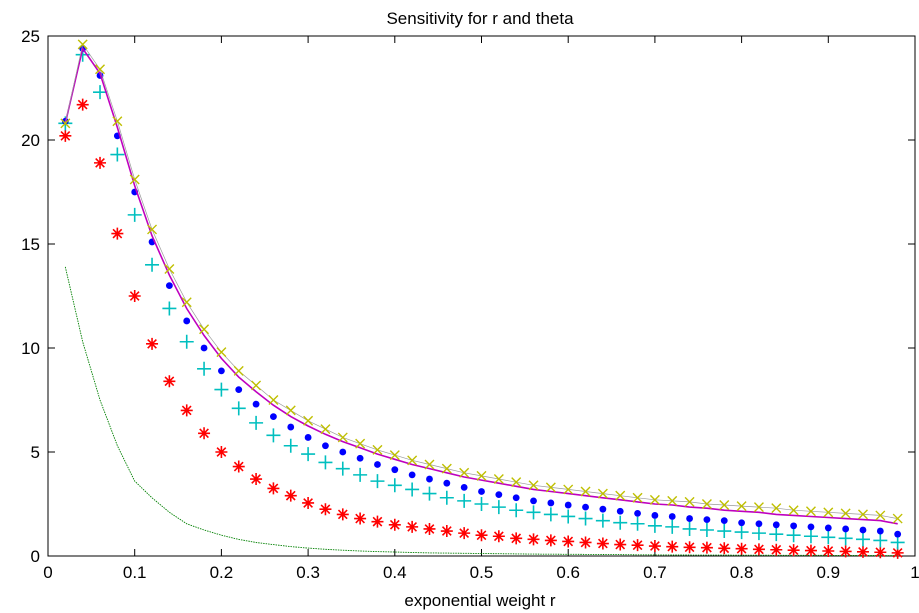  Describe the element at coordinates (47, 572) in the screenshot. I see `x-tick-label: 0` at that location.